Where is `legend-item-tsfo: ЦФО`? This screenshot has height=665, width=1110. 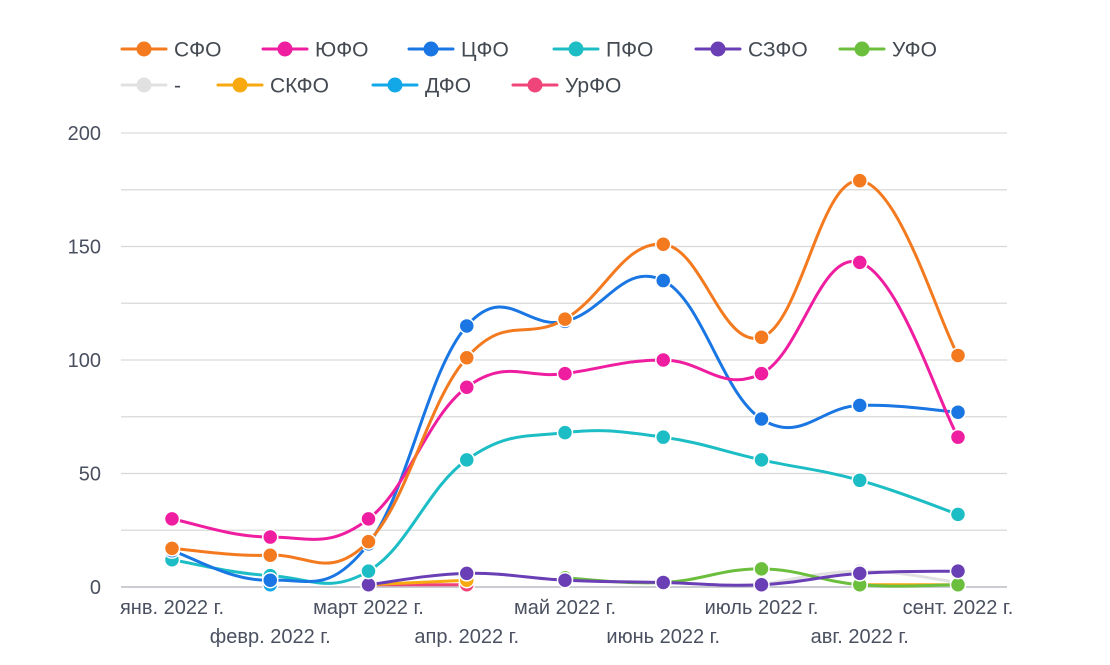 legend-item-tsfo: ЦФО is located at coordinates (458, 50).